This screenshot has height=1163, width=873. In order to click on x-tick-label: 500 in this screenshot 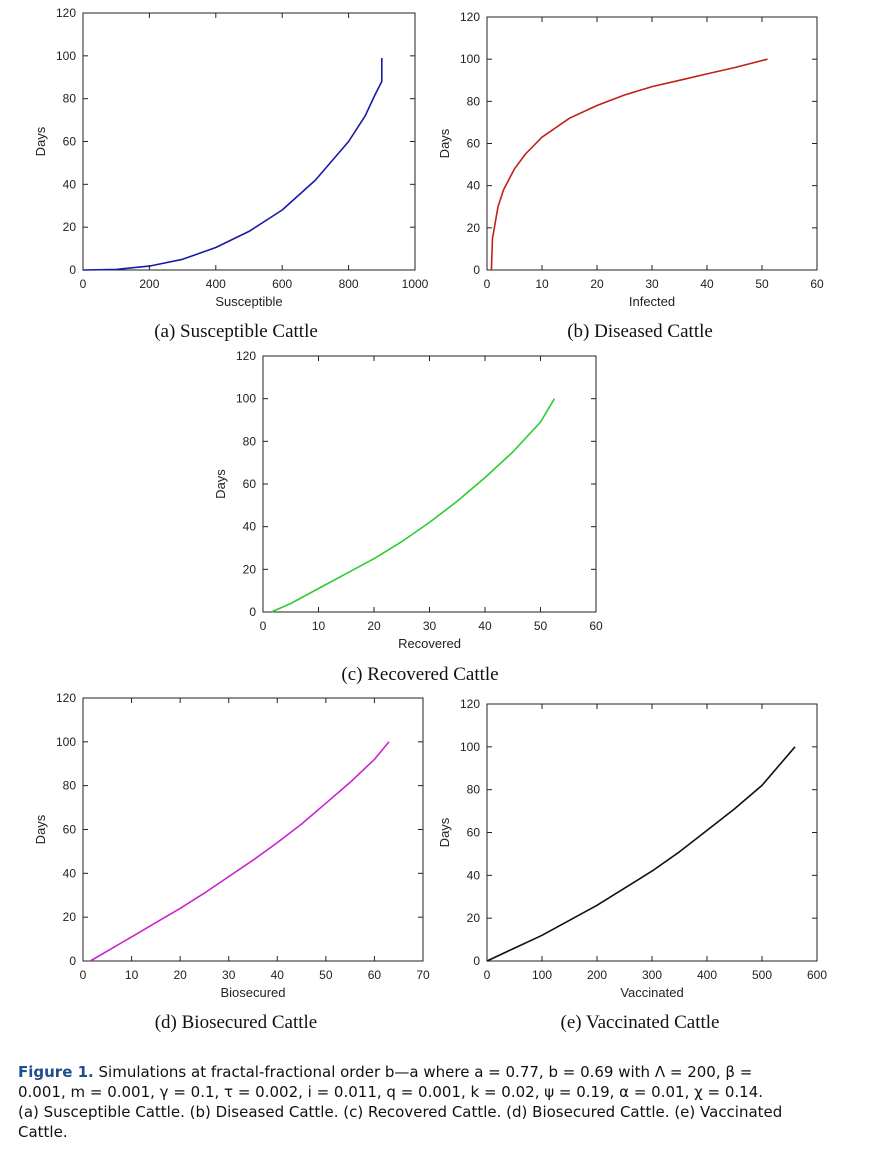, I will do `click(762, 975)`.